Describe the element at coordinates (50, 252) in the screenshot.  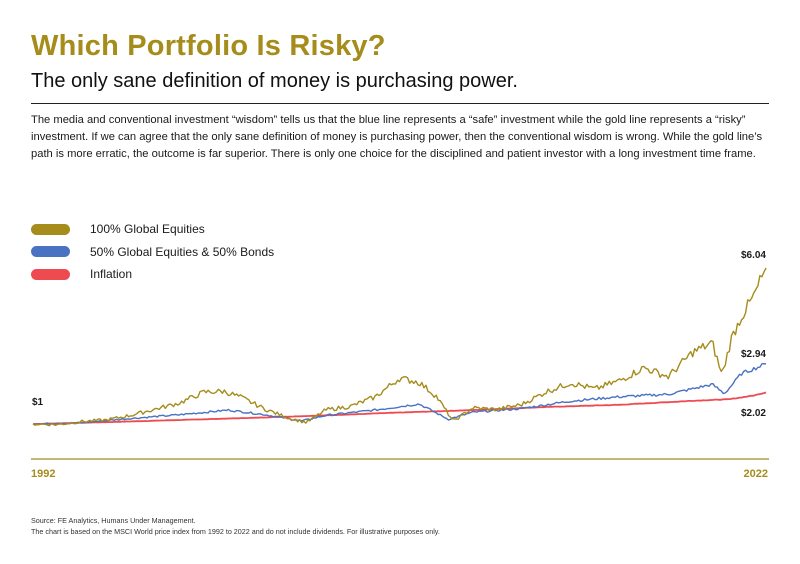
I see `legend-swatch-blue` at that location.